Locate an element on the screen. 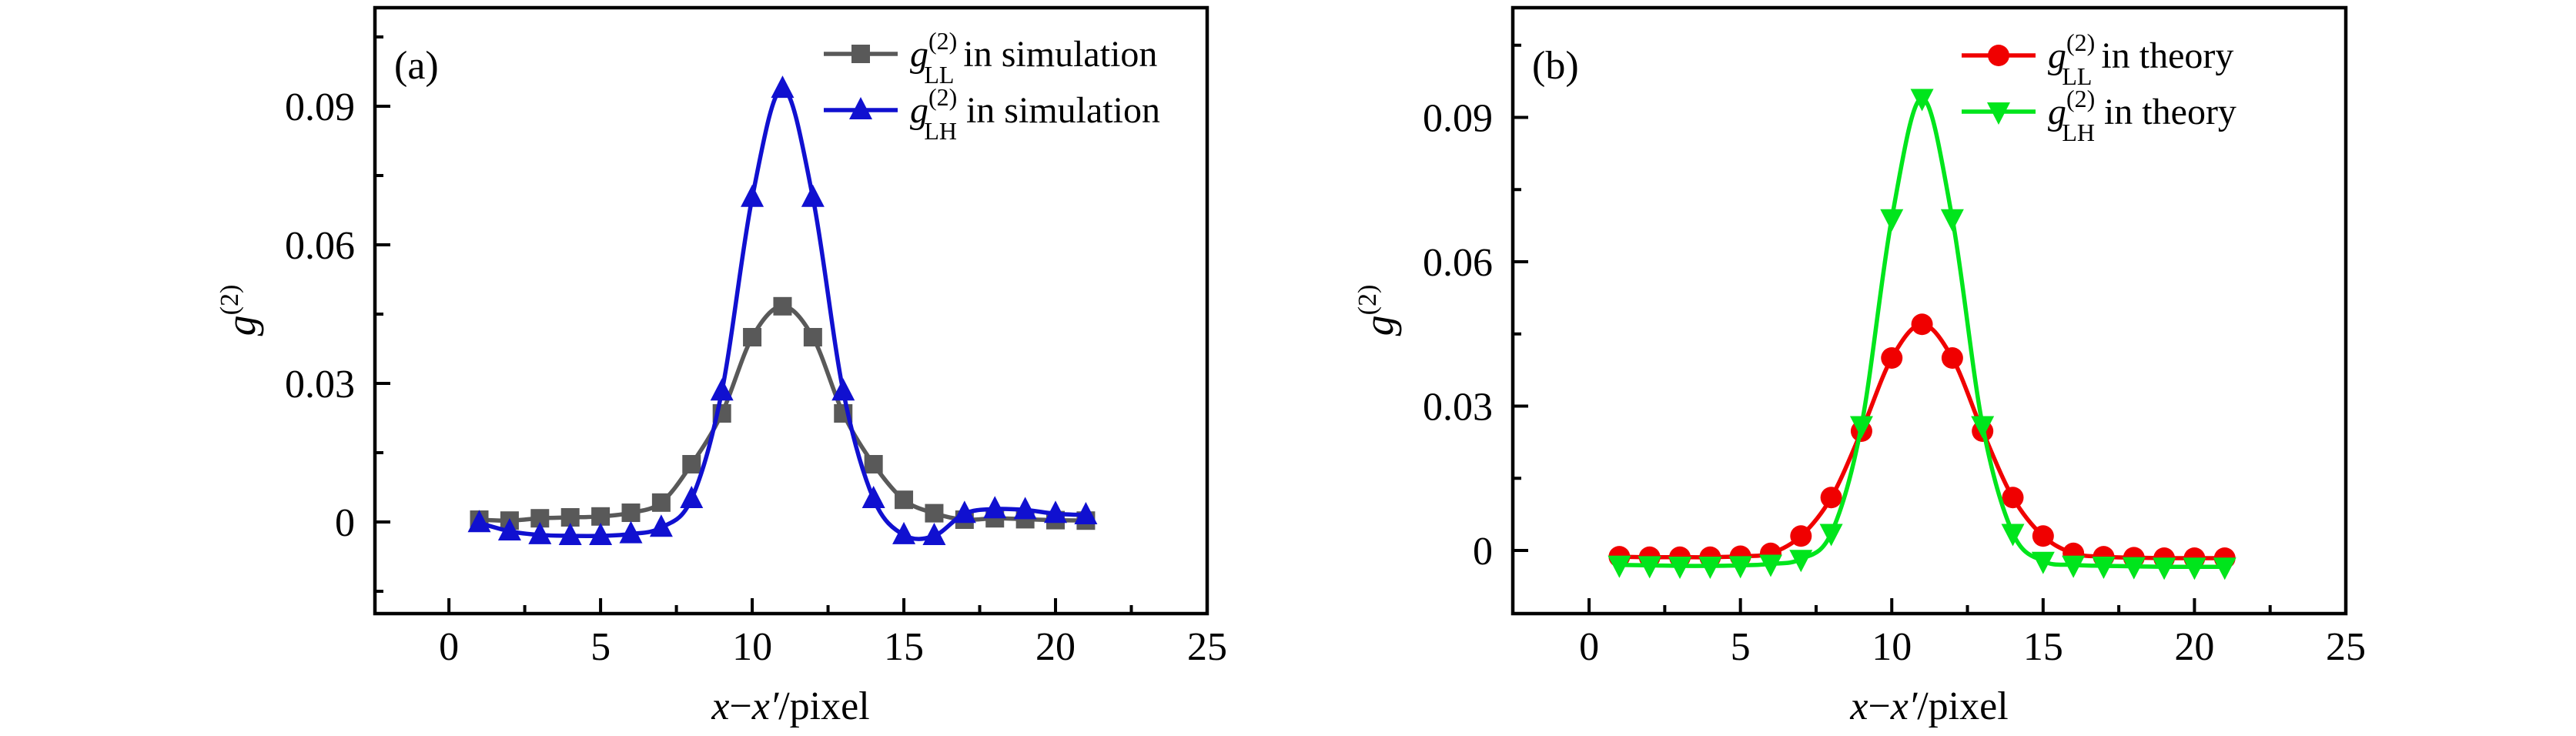 Image resolution: width=2576 pixels, height=736 pixels. unit-text: /pixel is located at coordinates (1962, 706).